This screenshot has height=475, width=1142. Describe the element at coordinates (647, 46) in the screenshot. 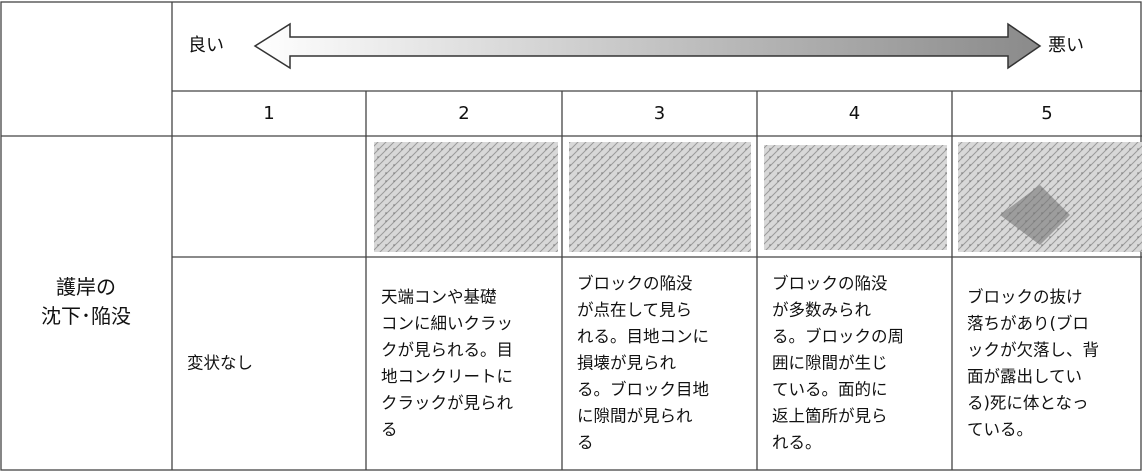

I see `scale-arrow` at that location.